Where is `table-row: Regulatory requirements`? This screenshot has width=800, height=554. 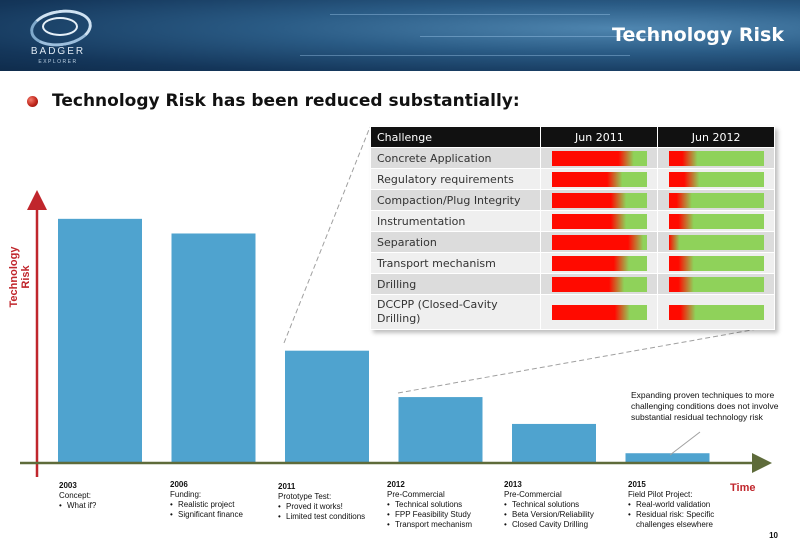 table-row: Regulatory requirements is located at coordinates (572, 179).